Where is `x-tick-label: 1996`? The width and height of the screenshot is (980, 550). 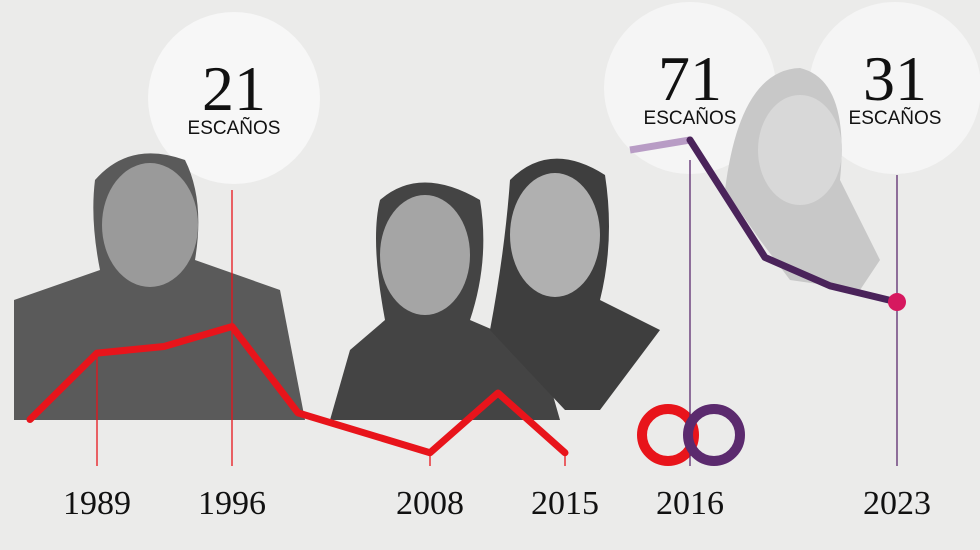 x-tick-label: 1996 is located at coordinates (232, 503).